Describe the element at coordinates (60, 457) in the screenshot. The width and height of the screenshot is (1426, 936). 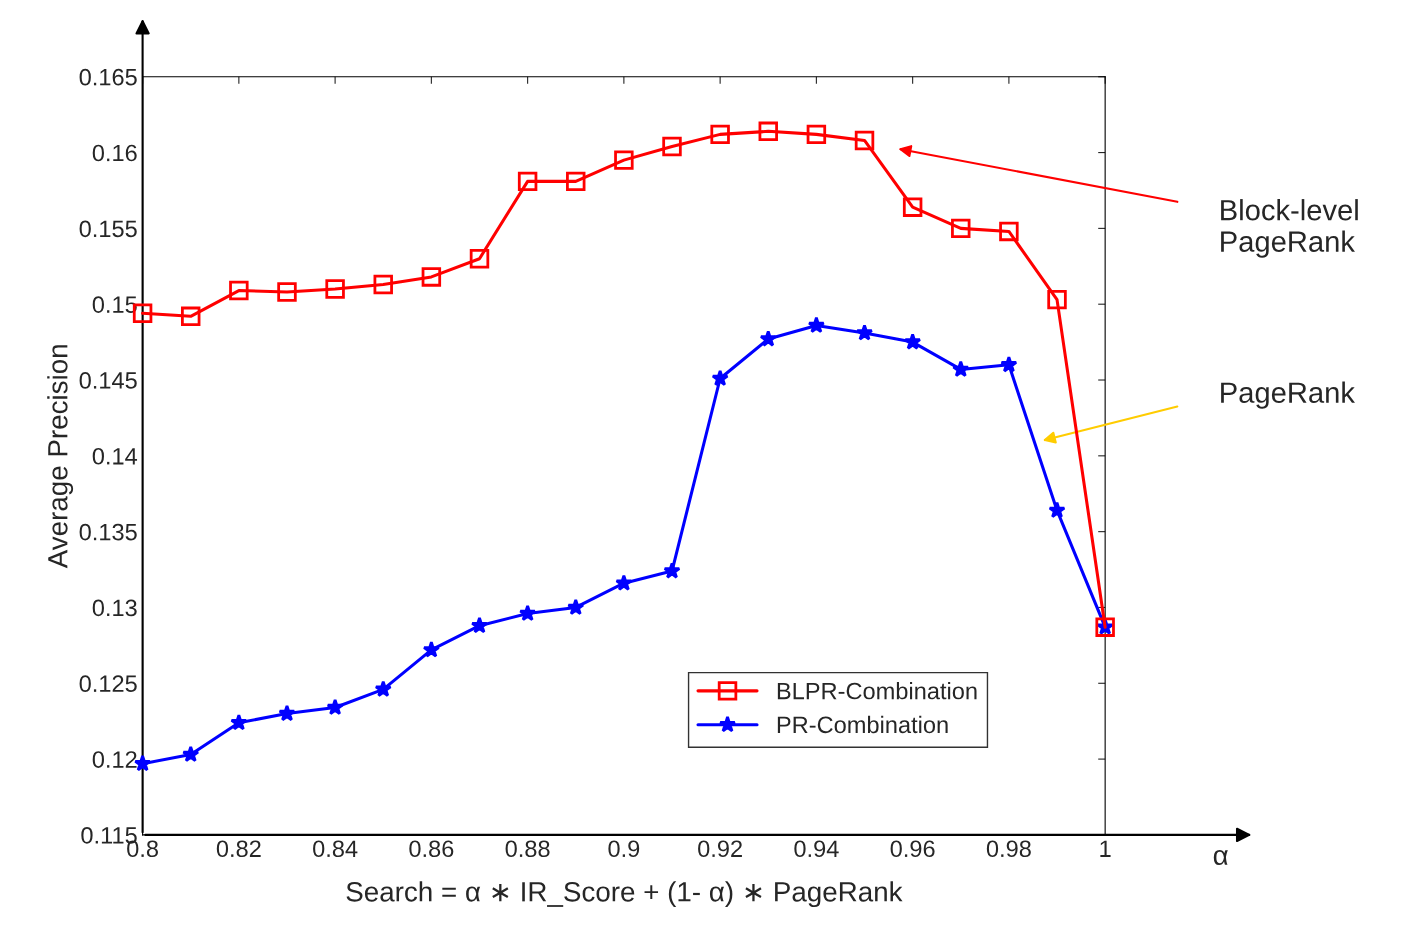
I see `y-axis-title: Average Precision` at that location.